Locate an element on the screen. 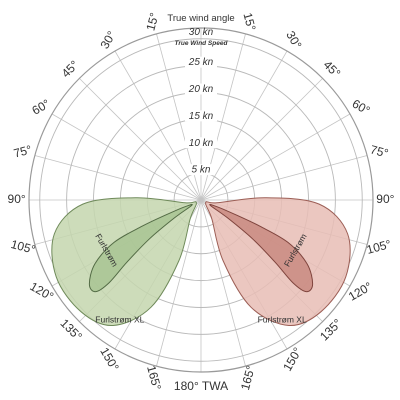 The image size is (400, 400). speed-label-5-kn: 5 kn is located at coordinates (201, 170).